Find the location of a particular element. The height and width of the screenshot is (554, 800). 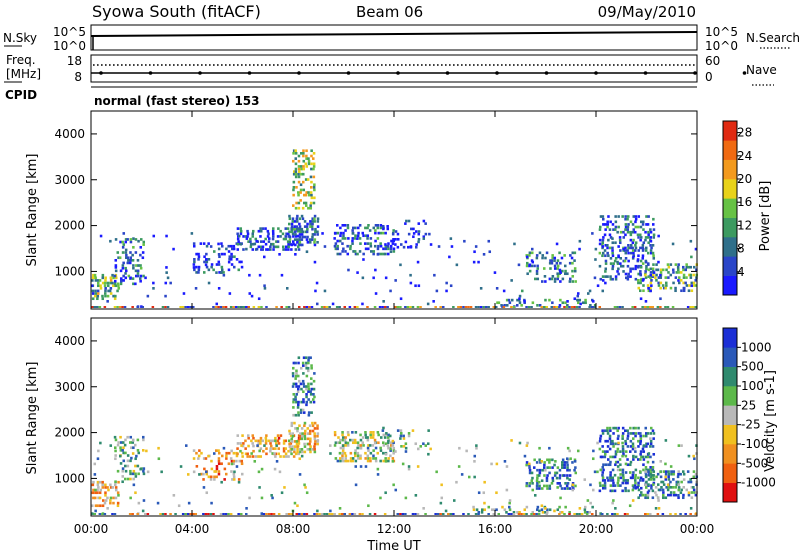

noise-right-tick-top: 10^5 is located at coordinates (721, 32).